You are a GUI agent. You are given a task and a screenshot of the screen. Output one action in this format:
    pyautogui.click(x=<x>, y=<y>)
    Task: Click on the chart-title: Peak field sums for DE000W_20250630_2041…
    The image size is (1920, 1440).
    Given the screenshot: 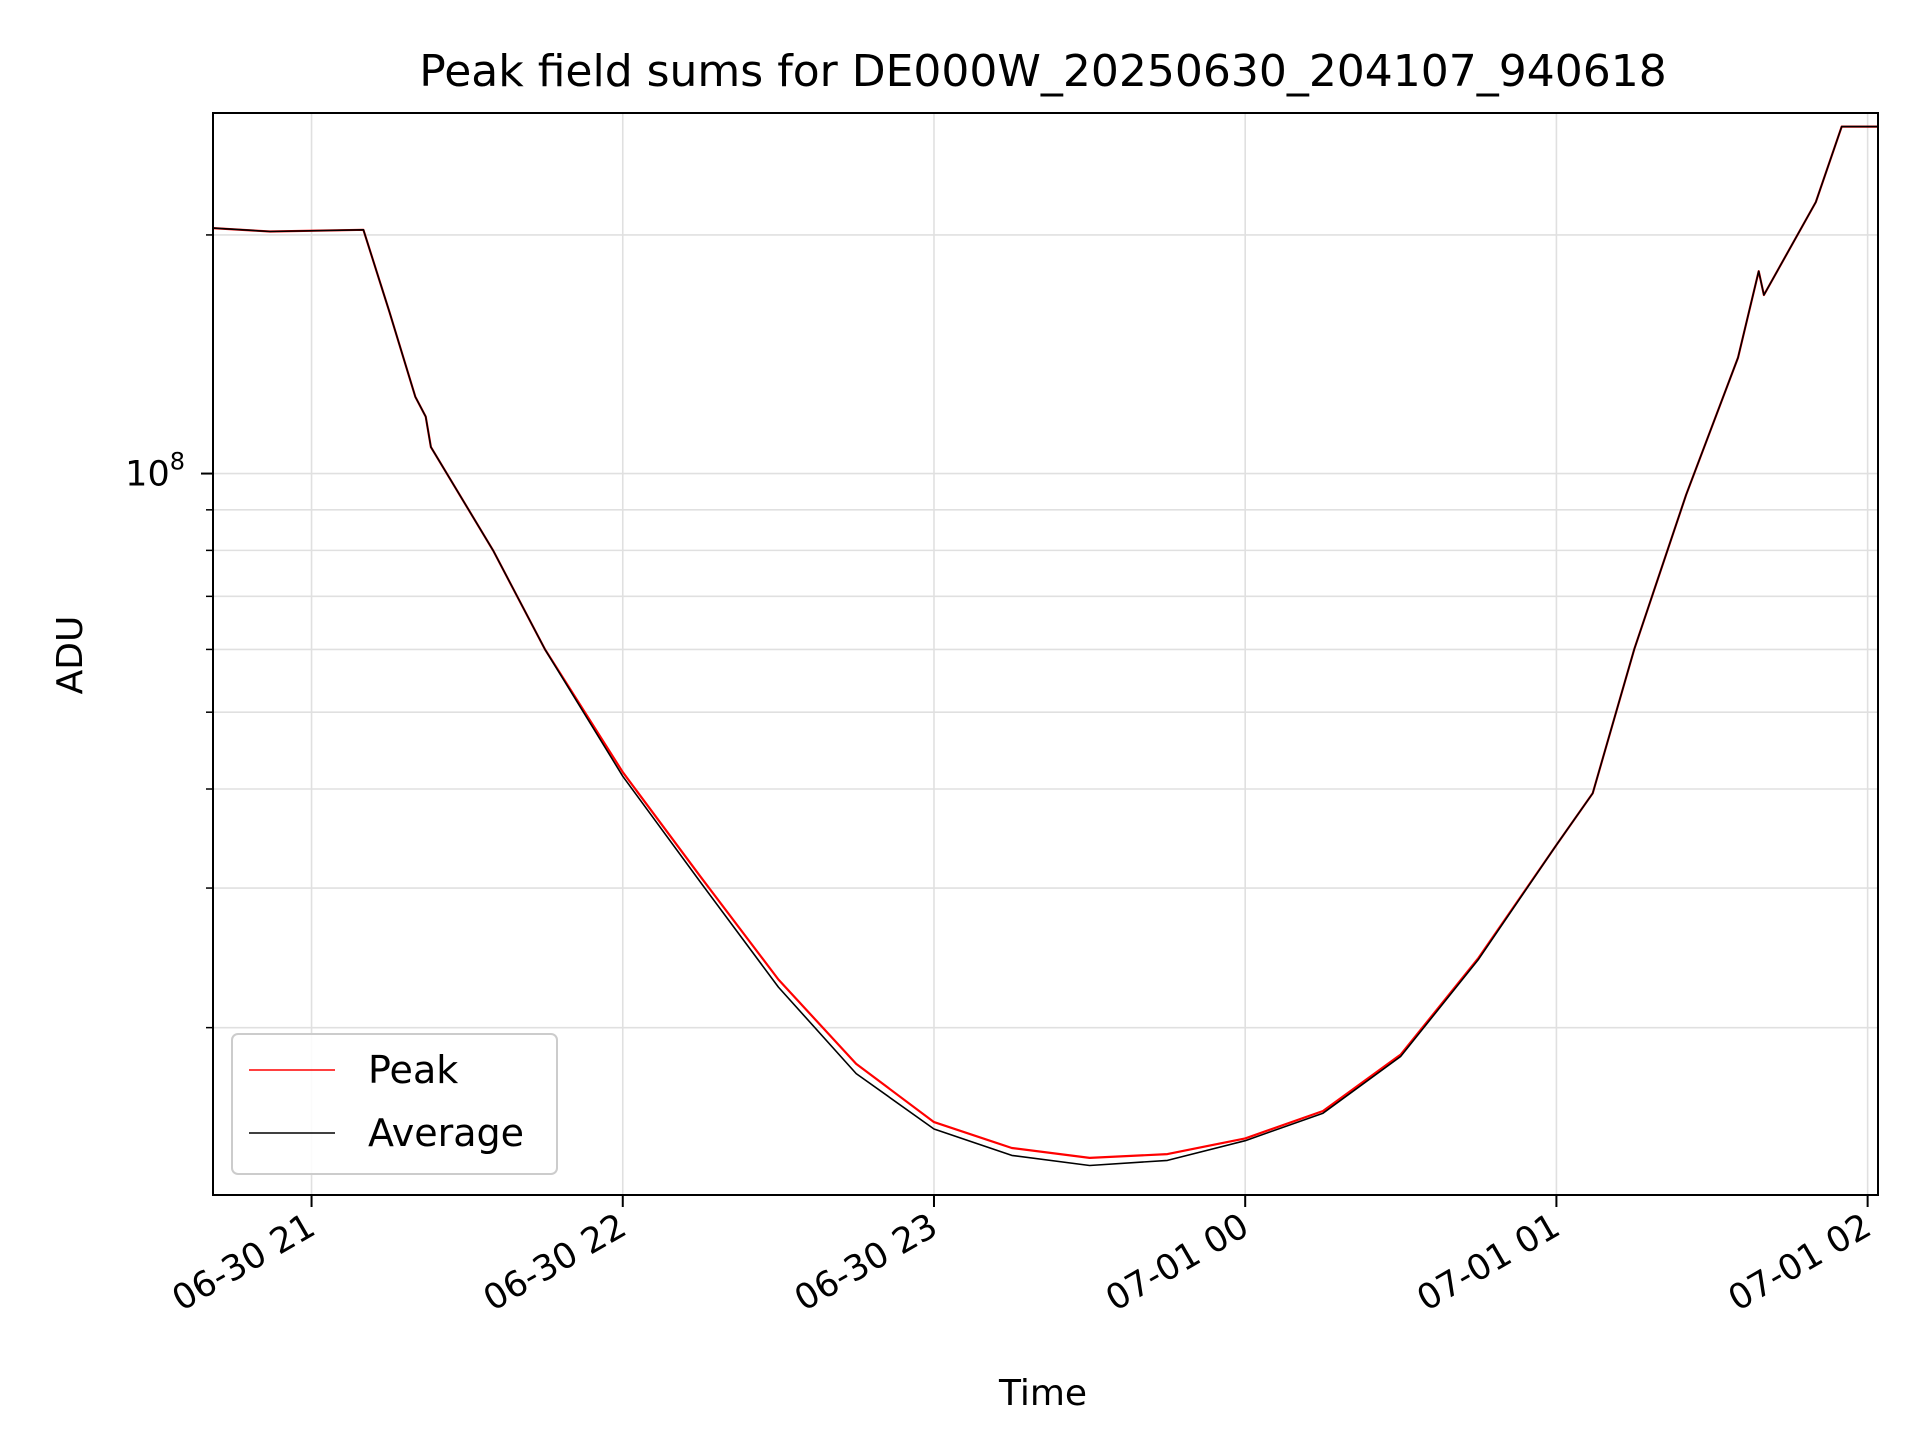 What is the action you would take?
    pyautogui.click(x=1043, y=71)
    